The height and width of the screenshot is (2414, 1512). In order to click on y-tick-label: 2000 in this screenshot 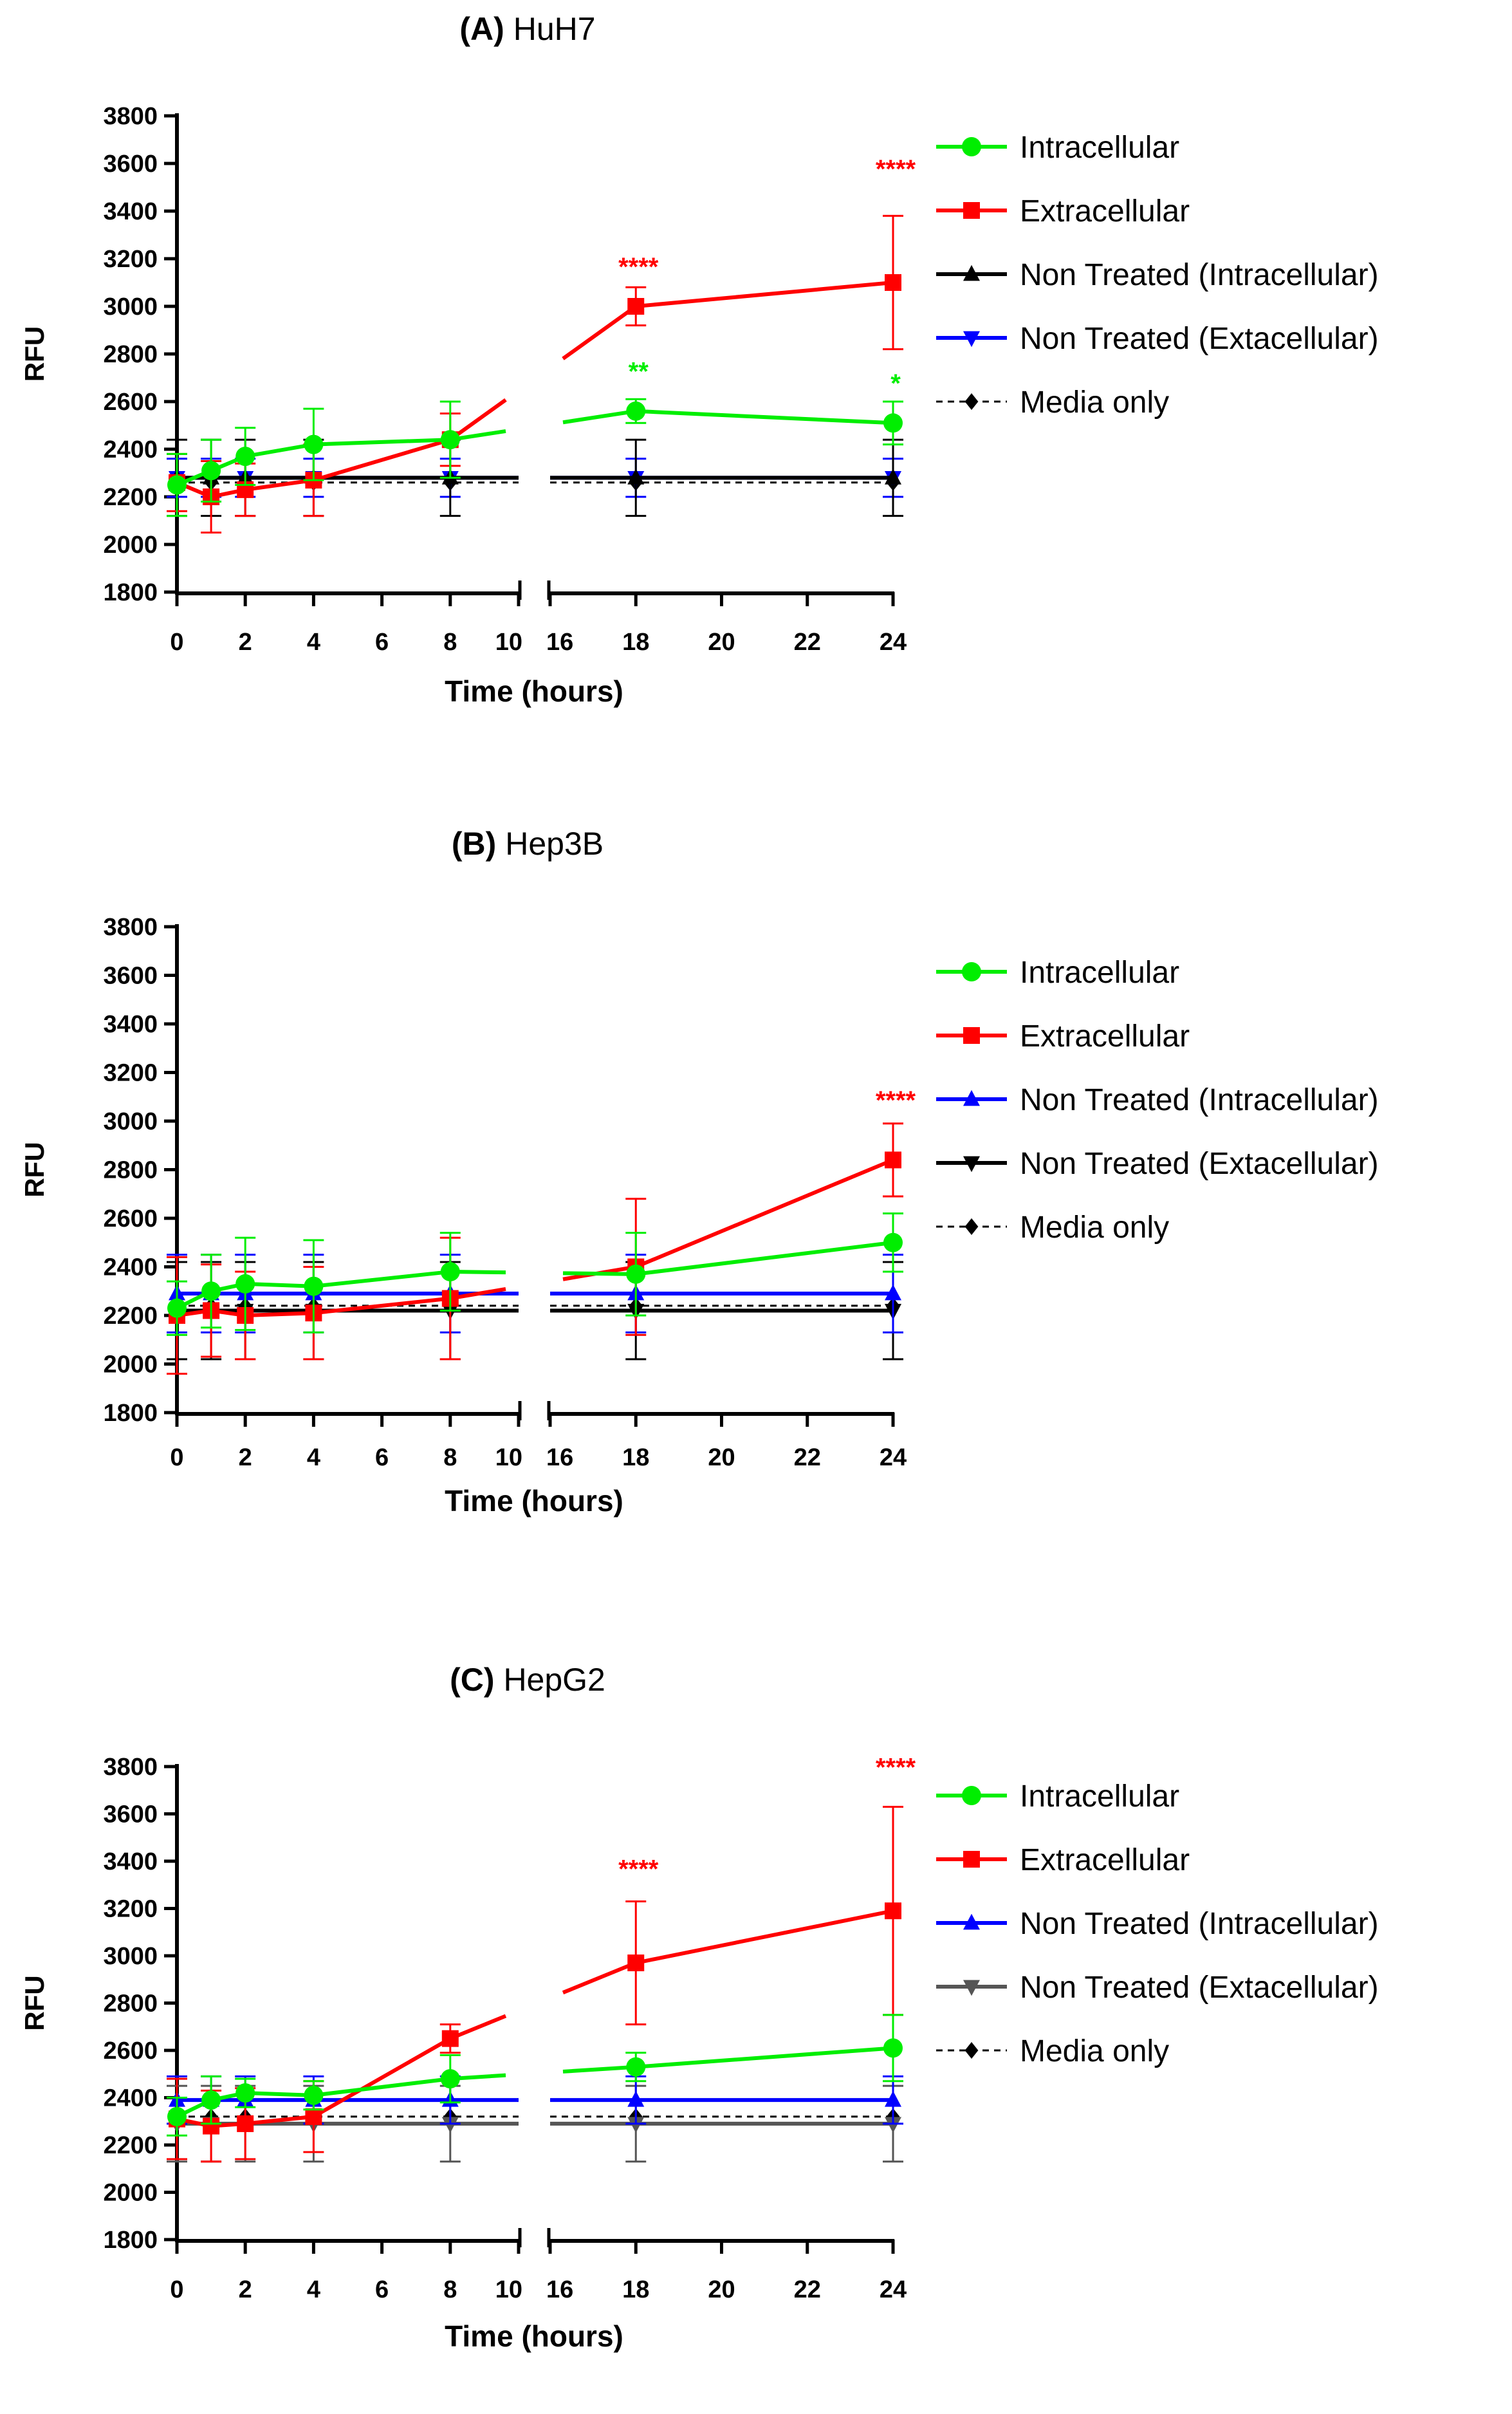, I will do `click(130, 2193)`.